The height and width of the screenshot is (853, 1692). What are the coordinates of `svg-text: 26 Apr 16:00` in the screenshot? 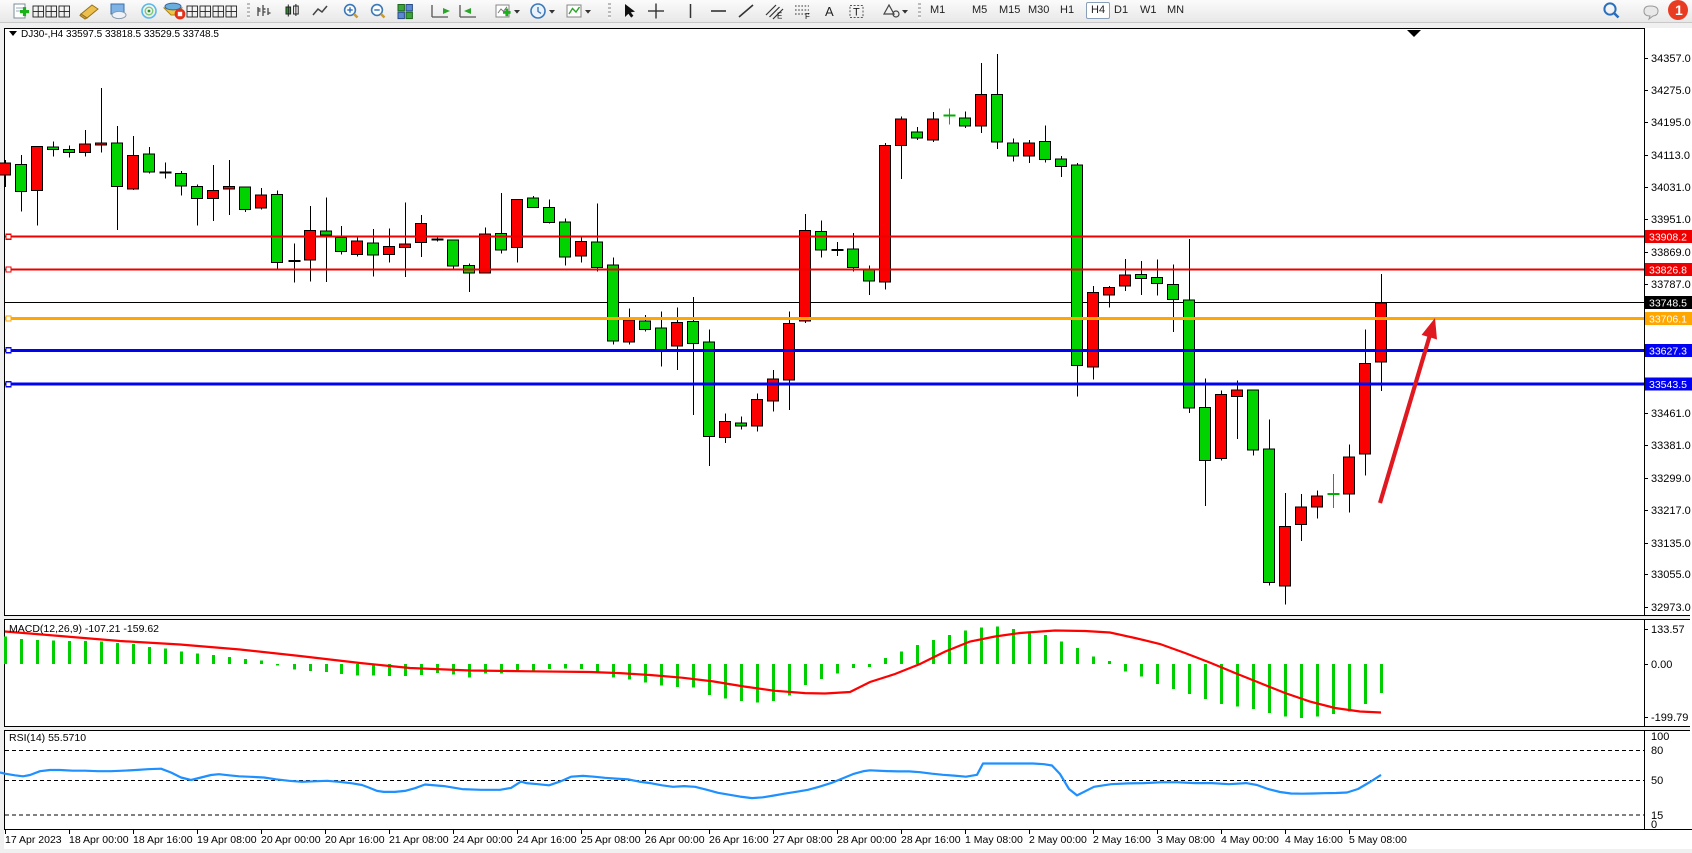 It's located at (739, 840).